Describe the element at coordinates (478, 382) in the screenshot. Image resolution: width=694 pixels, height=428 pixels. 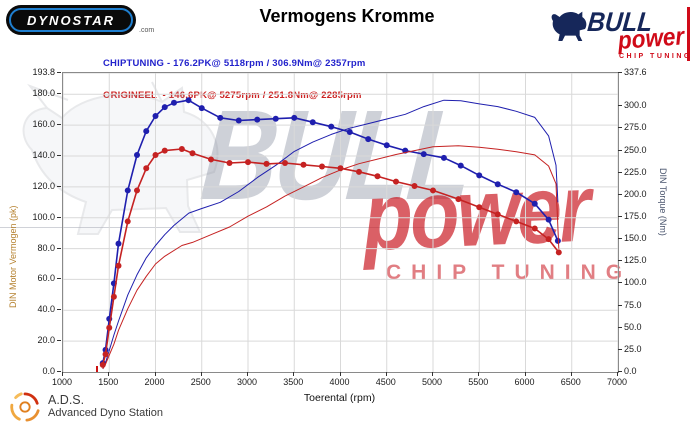
I see `x-tick-label: 5500` at that location.